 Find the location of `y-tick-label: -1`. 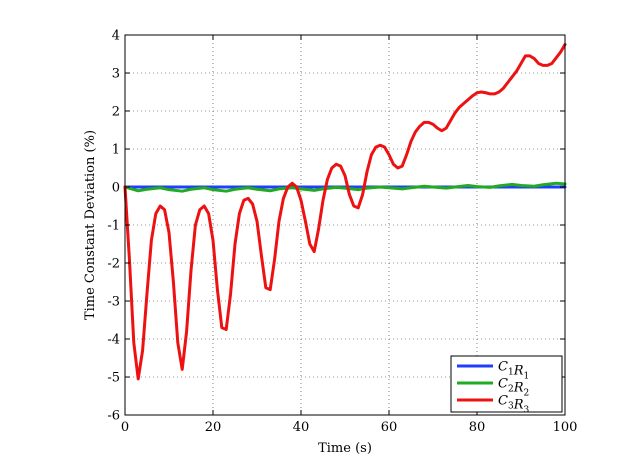

y-tick-label: -1 is located at coordinates (113, 226).